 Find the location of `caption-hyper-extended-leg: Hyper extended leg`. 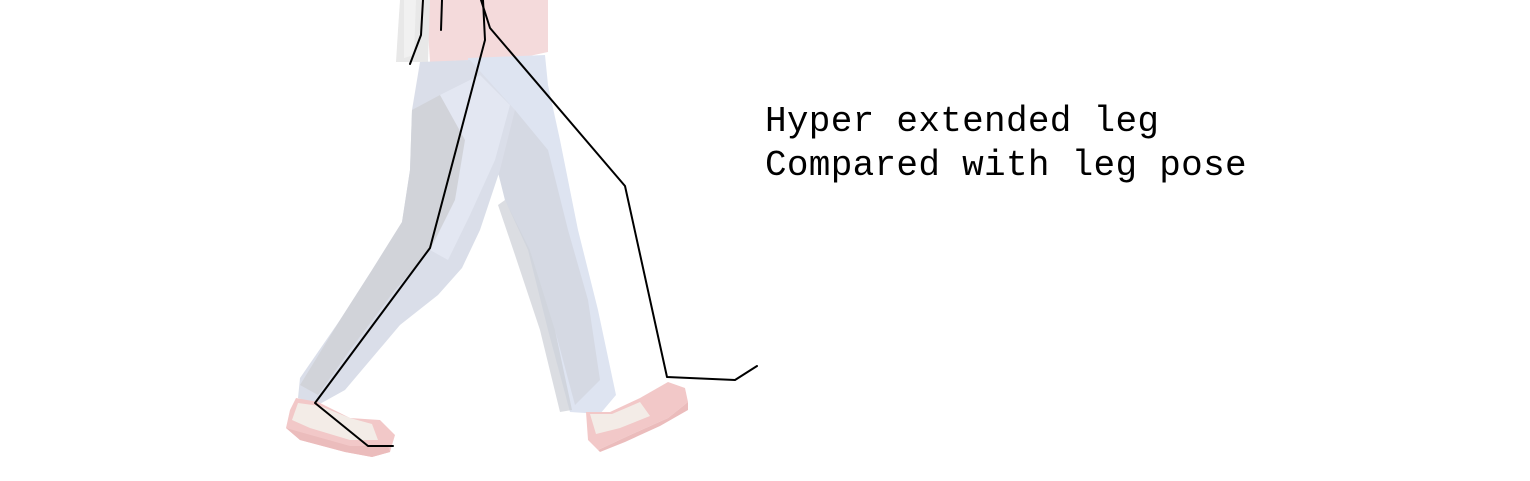

caption-hyper-extended-leg: Hyper extended leg is located at coordinates (962, 121).